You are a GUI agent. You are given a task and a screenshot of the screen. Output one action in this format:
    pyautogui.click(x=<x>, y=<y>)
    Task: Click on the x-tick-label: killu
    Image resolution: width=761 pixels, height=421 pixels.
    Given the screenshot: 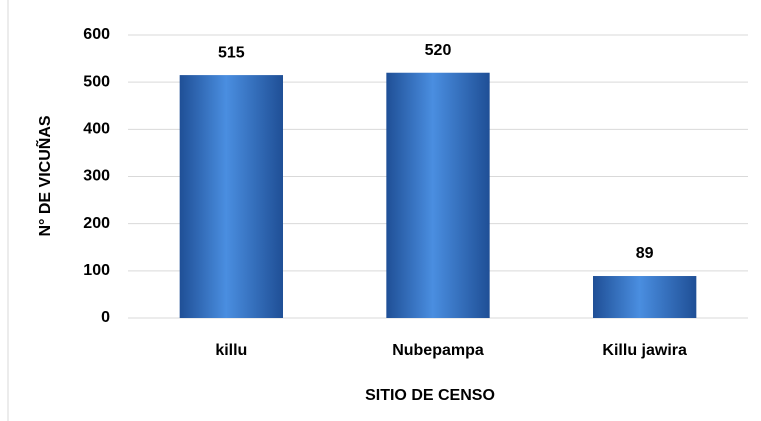 What is the action you would take?
    pyautogui.click(x=231, y=350)
    